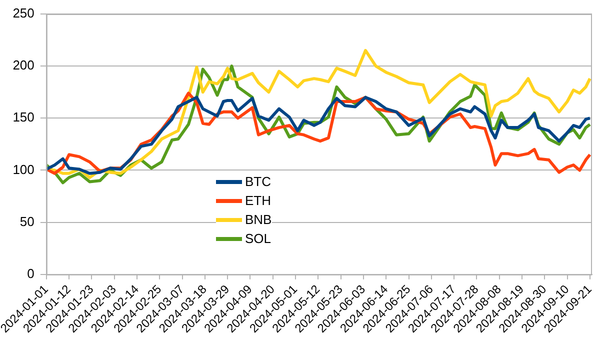 This screenshot has height=341, width=606. I want to click on y-tick-label: 150, so click(23, 117).